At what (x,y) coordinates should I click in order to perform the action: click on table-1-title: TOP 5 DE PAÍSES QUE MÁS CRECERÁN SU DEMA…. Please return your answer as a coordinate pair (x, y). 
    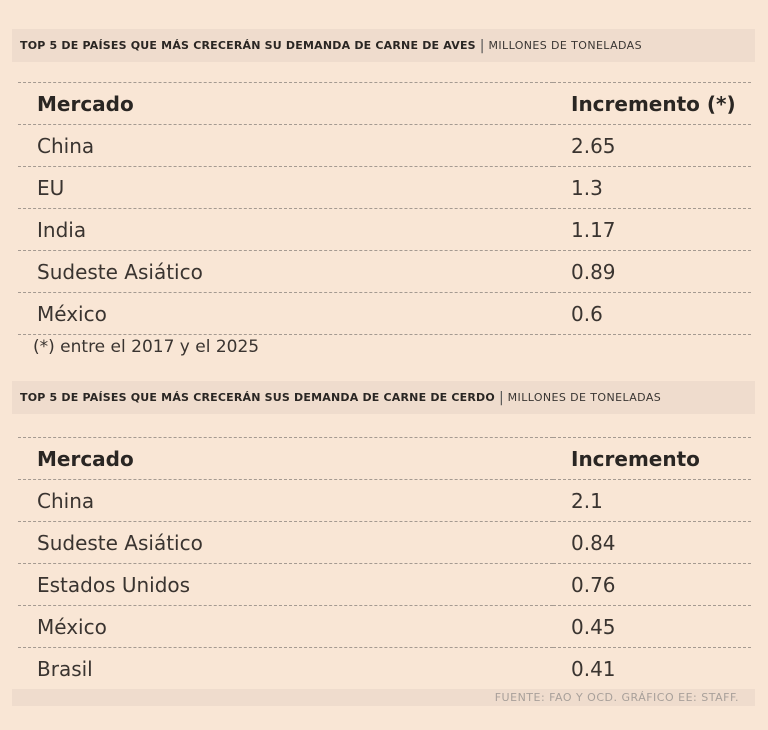
    Looking at the image, I should click on (248, 45).